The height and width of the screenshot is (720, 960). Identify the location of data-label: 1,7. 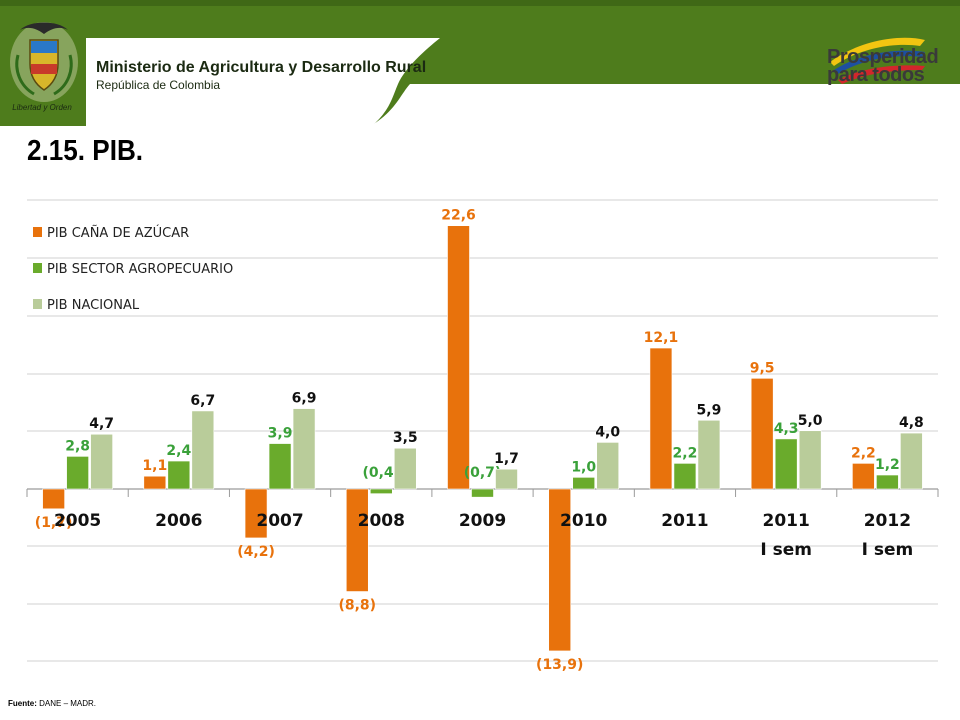
(506, 459).